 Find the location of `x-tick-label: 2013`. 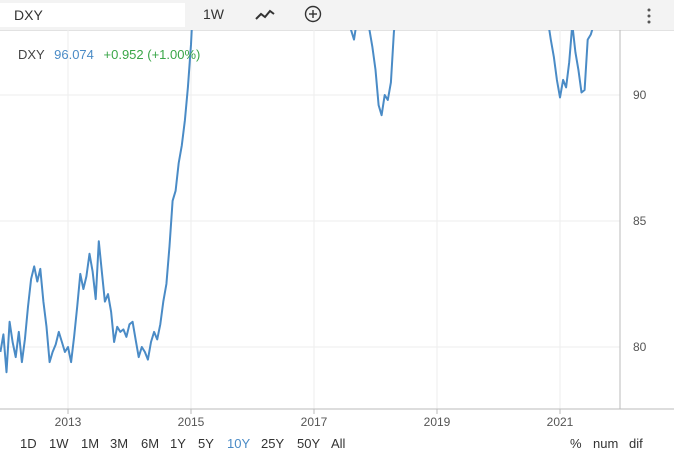

x-tick-label: 2013 is located at coordinates (68, 422).